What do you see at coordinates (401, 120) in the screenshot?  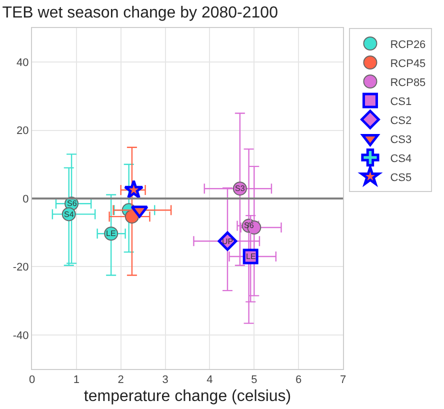 I see `legend-label: CS2` at bounding box center [401, 120].